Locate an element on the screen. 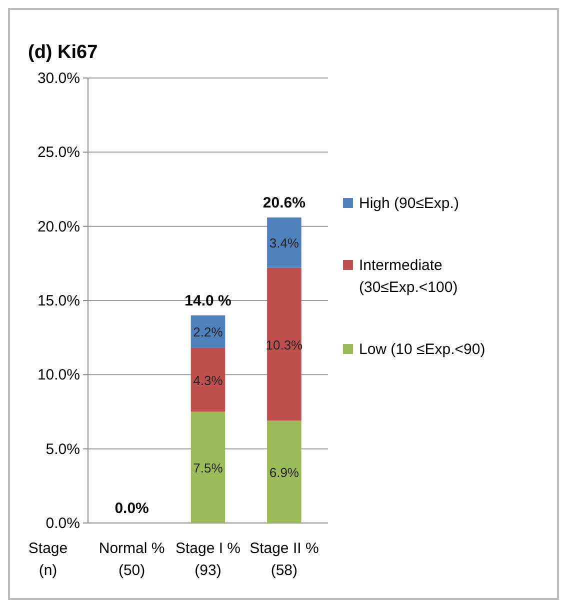 The height and width of the screenshot is (608, 567). data-label: 4.3% is located at coordinates (208, 380).